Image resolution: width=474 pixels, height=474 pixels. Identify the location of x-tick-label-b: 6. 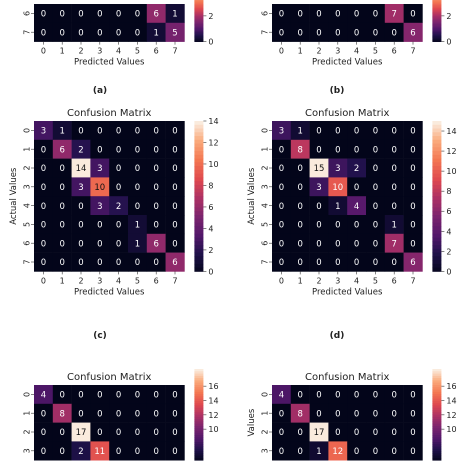
(394, 51).